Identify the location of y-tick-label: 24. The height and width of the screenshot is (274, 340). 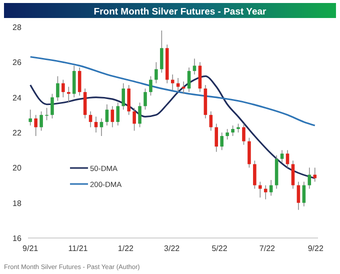
(17, 97).